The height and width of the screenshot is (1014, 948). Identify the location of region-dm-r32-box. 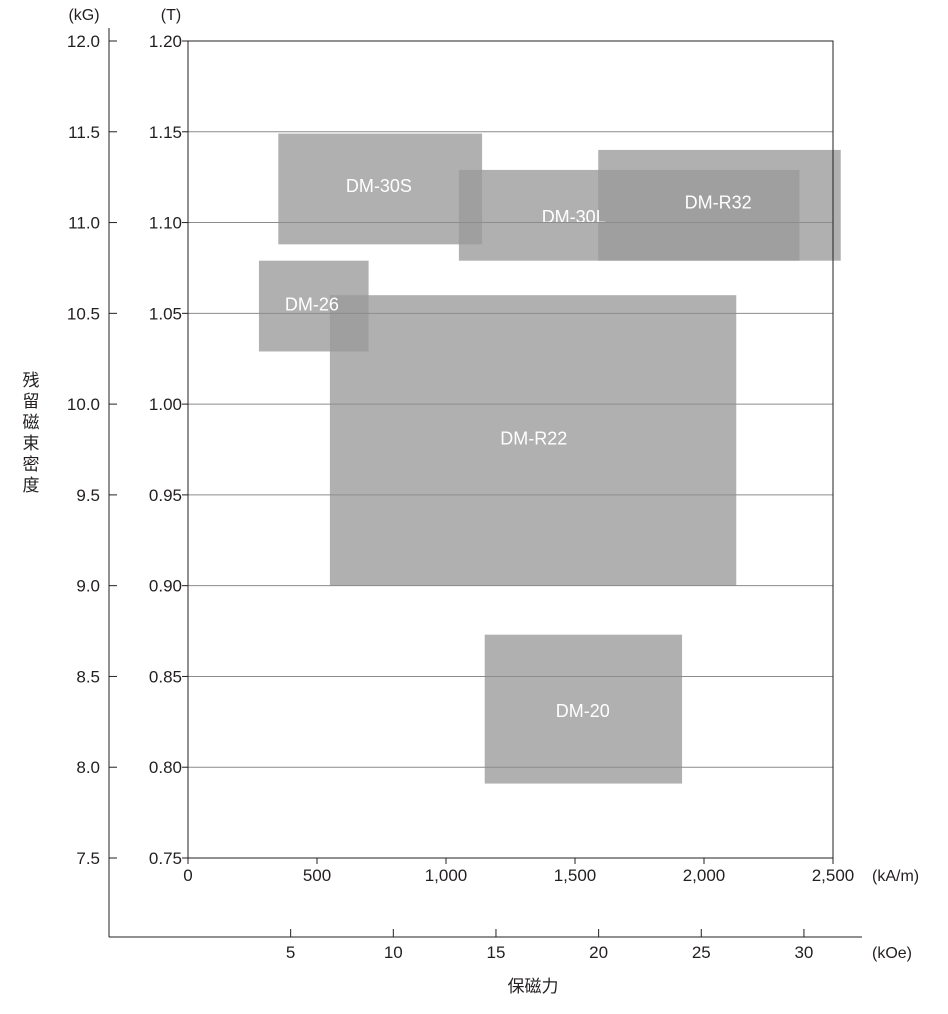
(719, 205).